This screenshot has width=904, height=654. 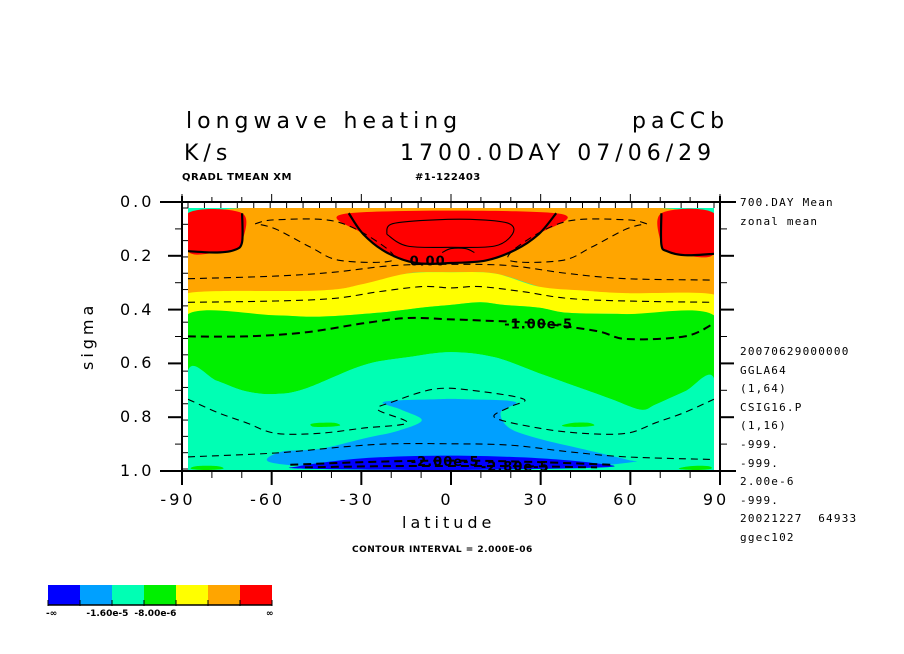 I want to click on y-tick-label: 0.2, so click(x=137, y=255).